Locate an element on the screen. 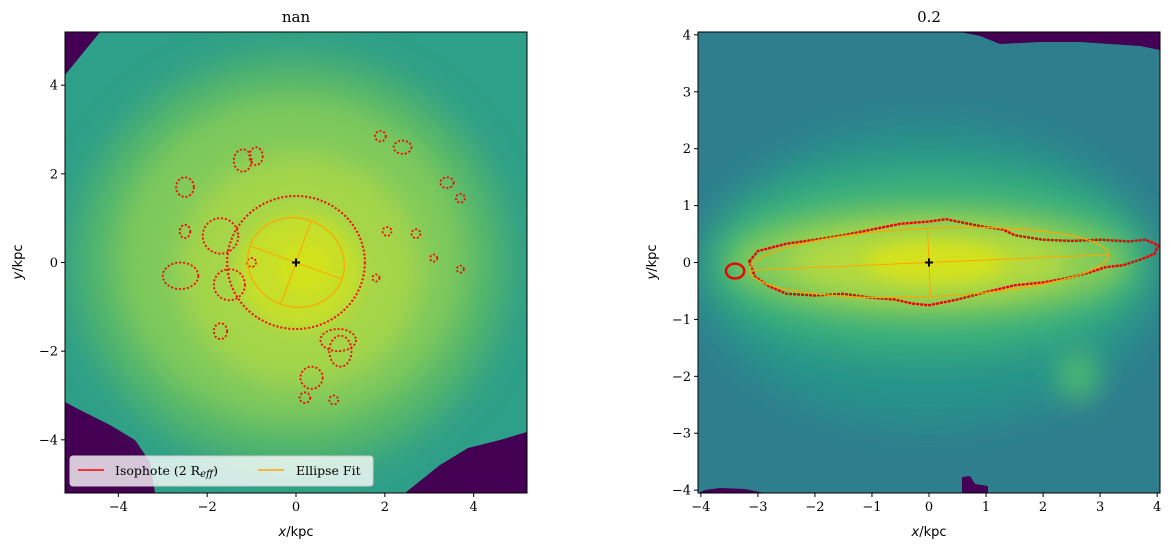  right-y-tick-label: −4 is located at coordinates (681, 491).